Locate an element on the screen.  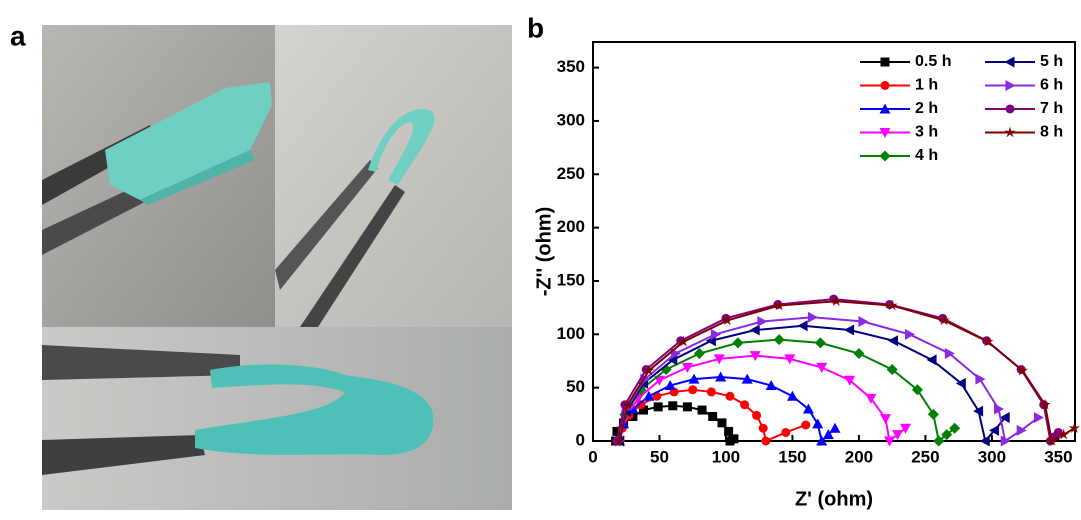
x-tick-label: 200 is located at coordinates (859, 456).